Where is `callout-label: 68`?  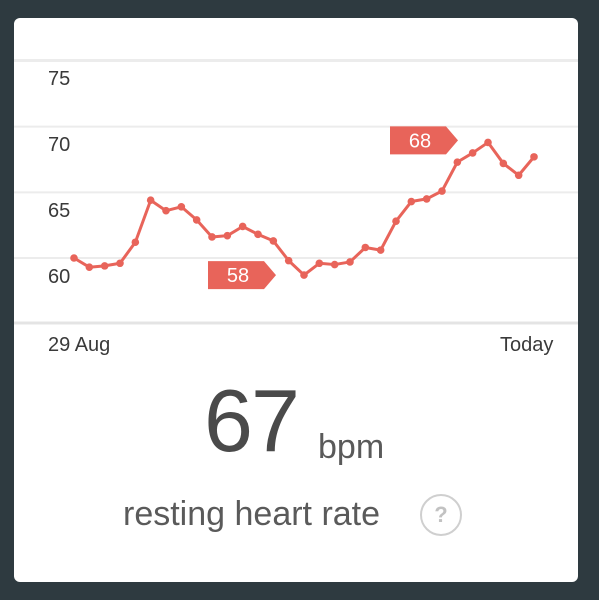
callout-label: 68 is located at coordinates (420, 141).